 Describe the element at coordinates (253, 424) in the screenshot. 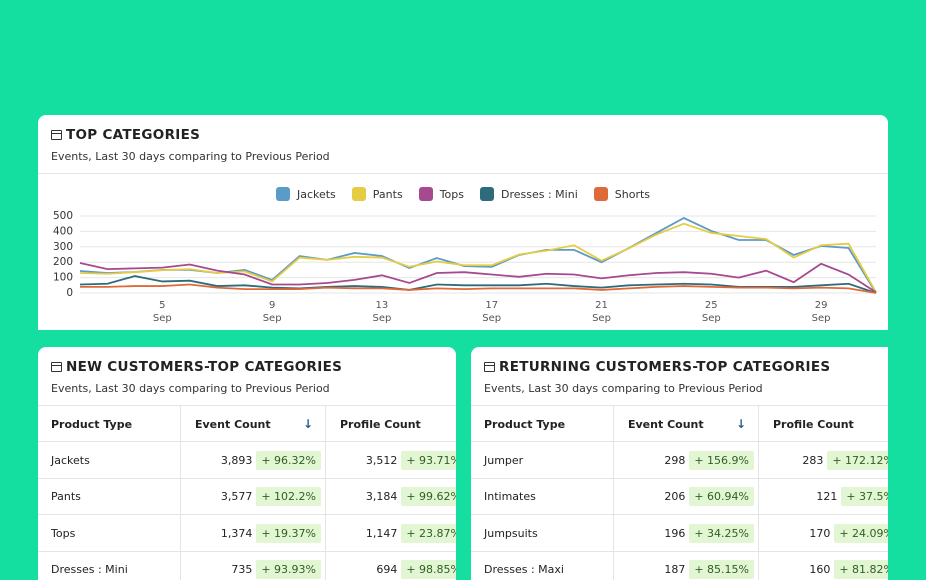

I see `header-cell: Event Count ↓` at that location.